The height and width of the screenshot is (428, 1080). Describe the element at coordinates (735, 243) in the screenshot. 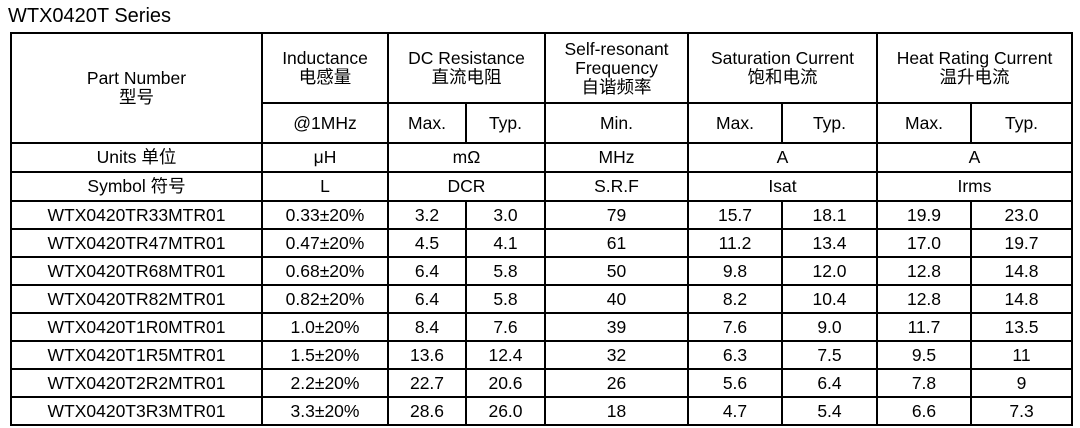

I see `isat-max-cell: 11.2` at that location.